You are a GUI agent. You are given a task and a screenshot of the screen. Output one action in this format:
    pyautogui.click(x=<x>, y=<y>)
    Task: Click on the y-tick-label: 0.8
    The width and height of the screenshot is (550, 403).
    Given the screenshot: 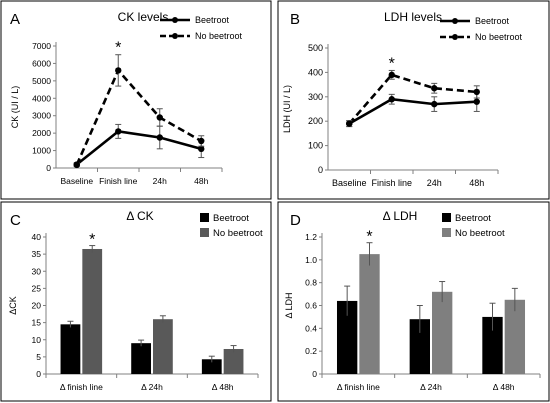 What is the action you would take?
    pyautogui.click(x=311, y=283)
    